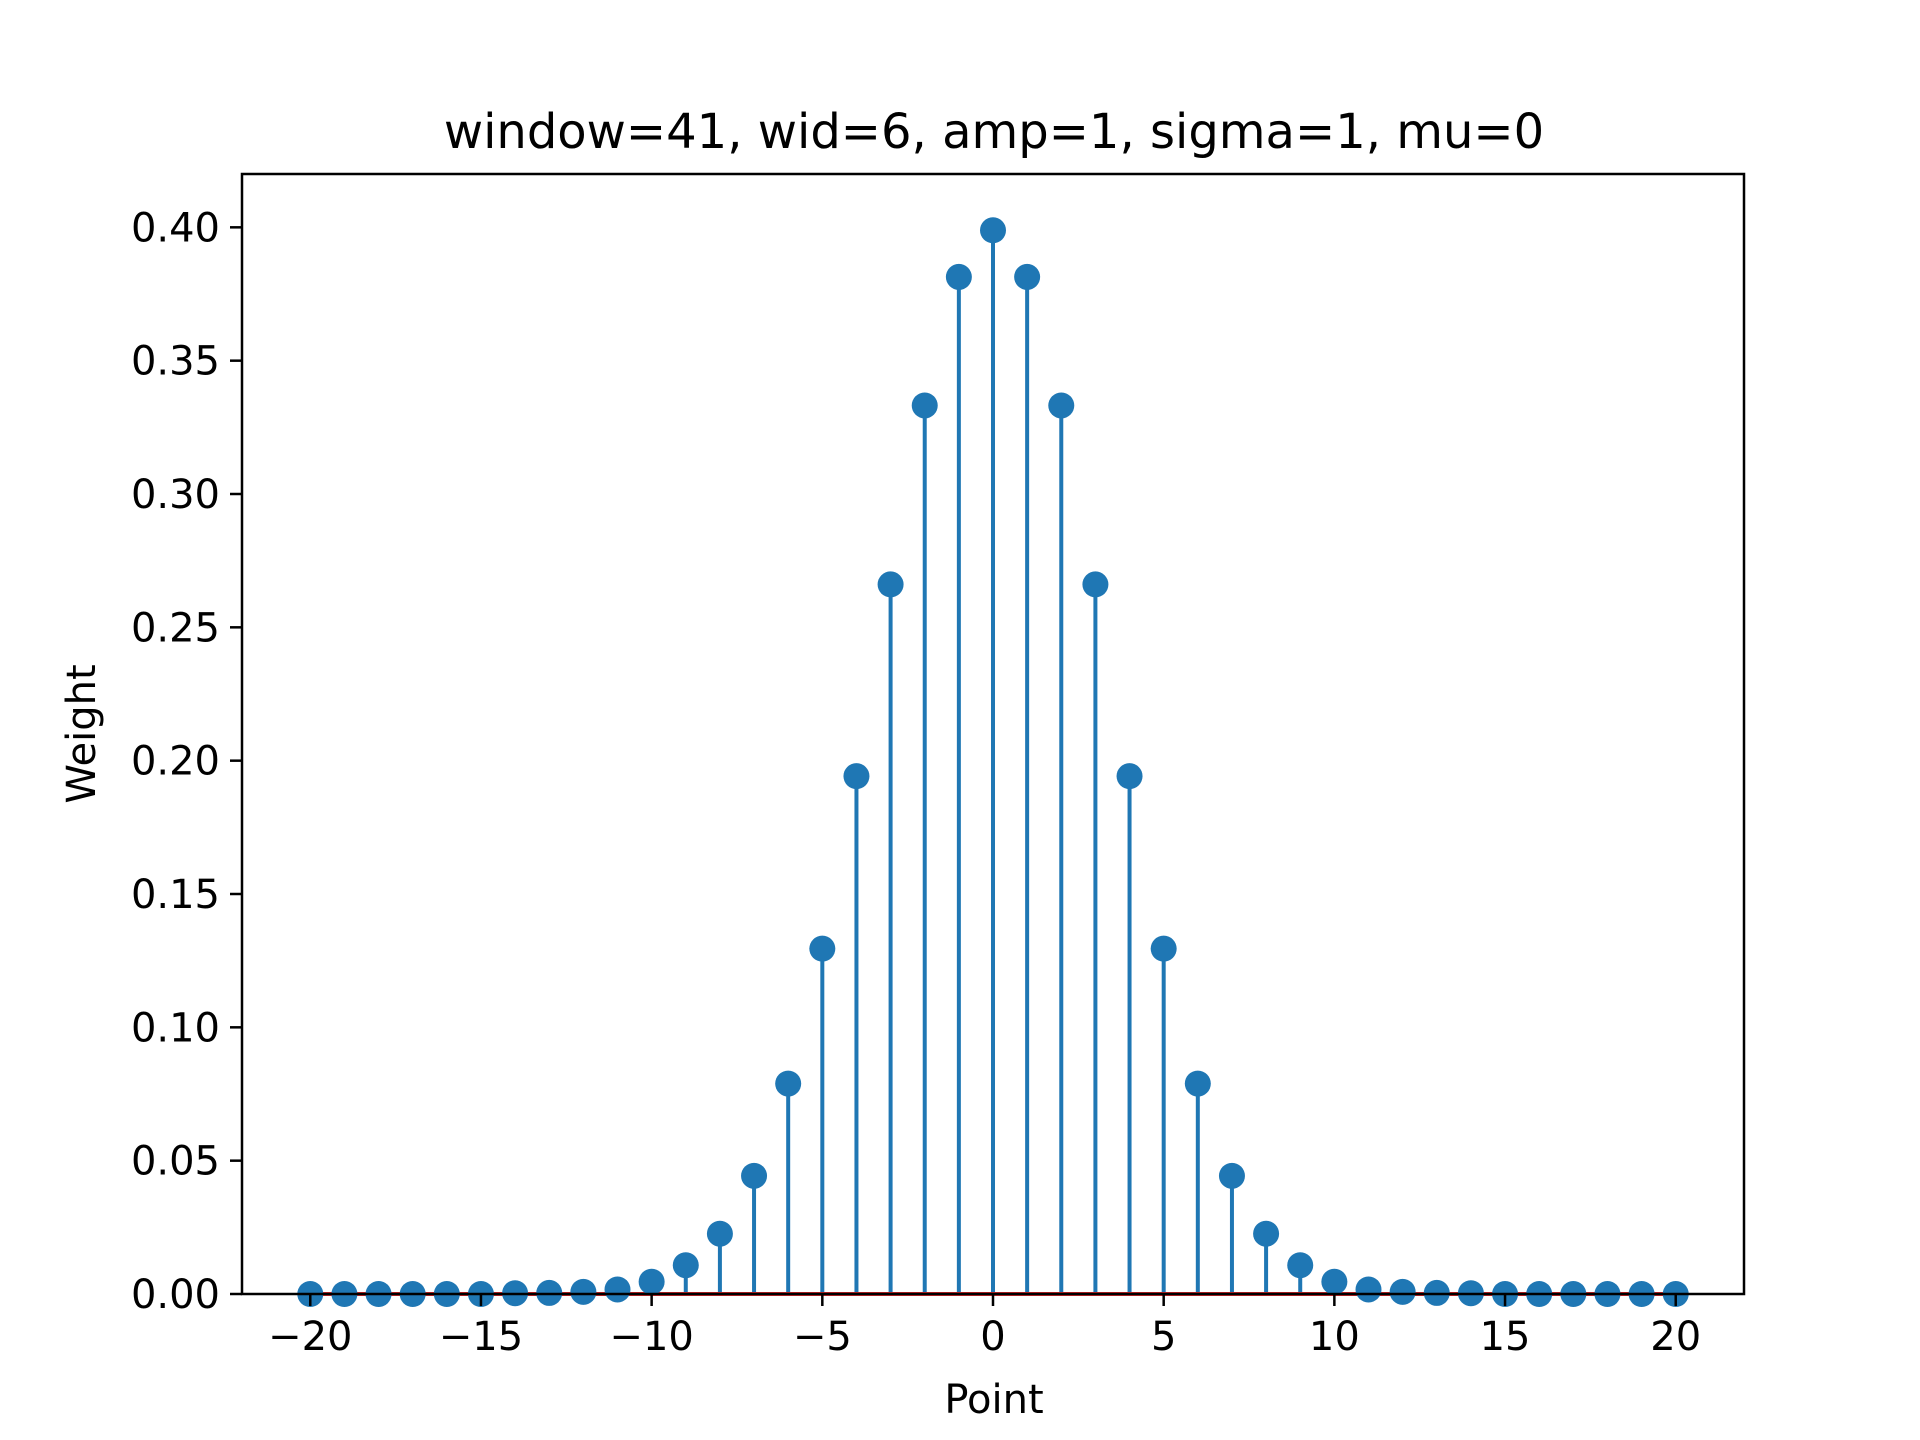 This screenshot has height=1440, width=1920. I want to click on y-axis-title: Weight, so click(82, 733).